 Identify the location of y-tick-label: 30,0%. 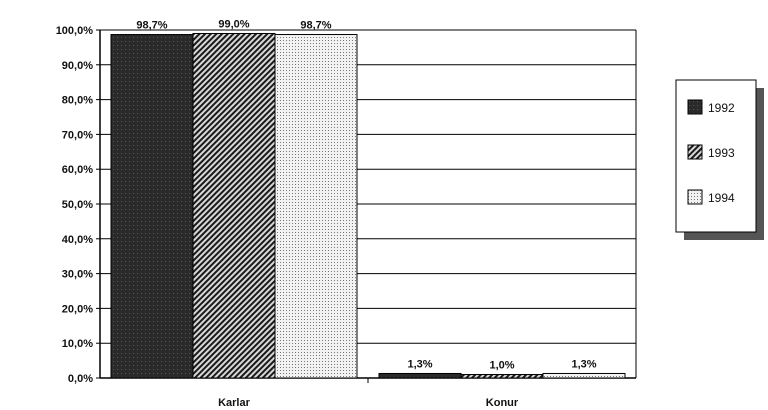
(77, 275).